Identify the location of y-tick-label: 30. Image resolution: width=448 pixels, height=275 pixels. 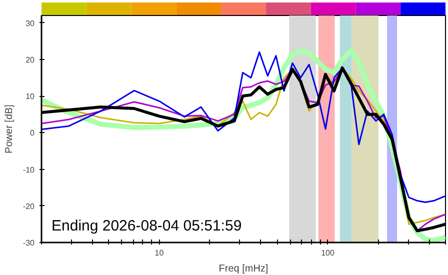
(31, 23).